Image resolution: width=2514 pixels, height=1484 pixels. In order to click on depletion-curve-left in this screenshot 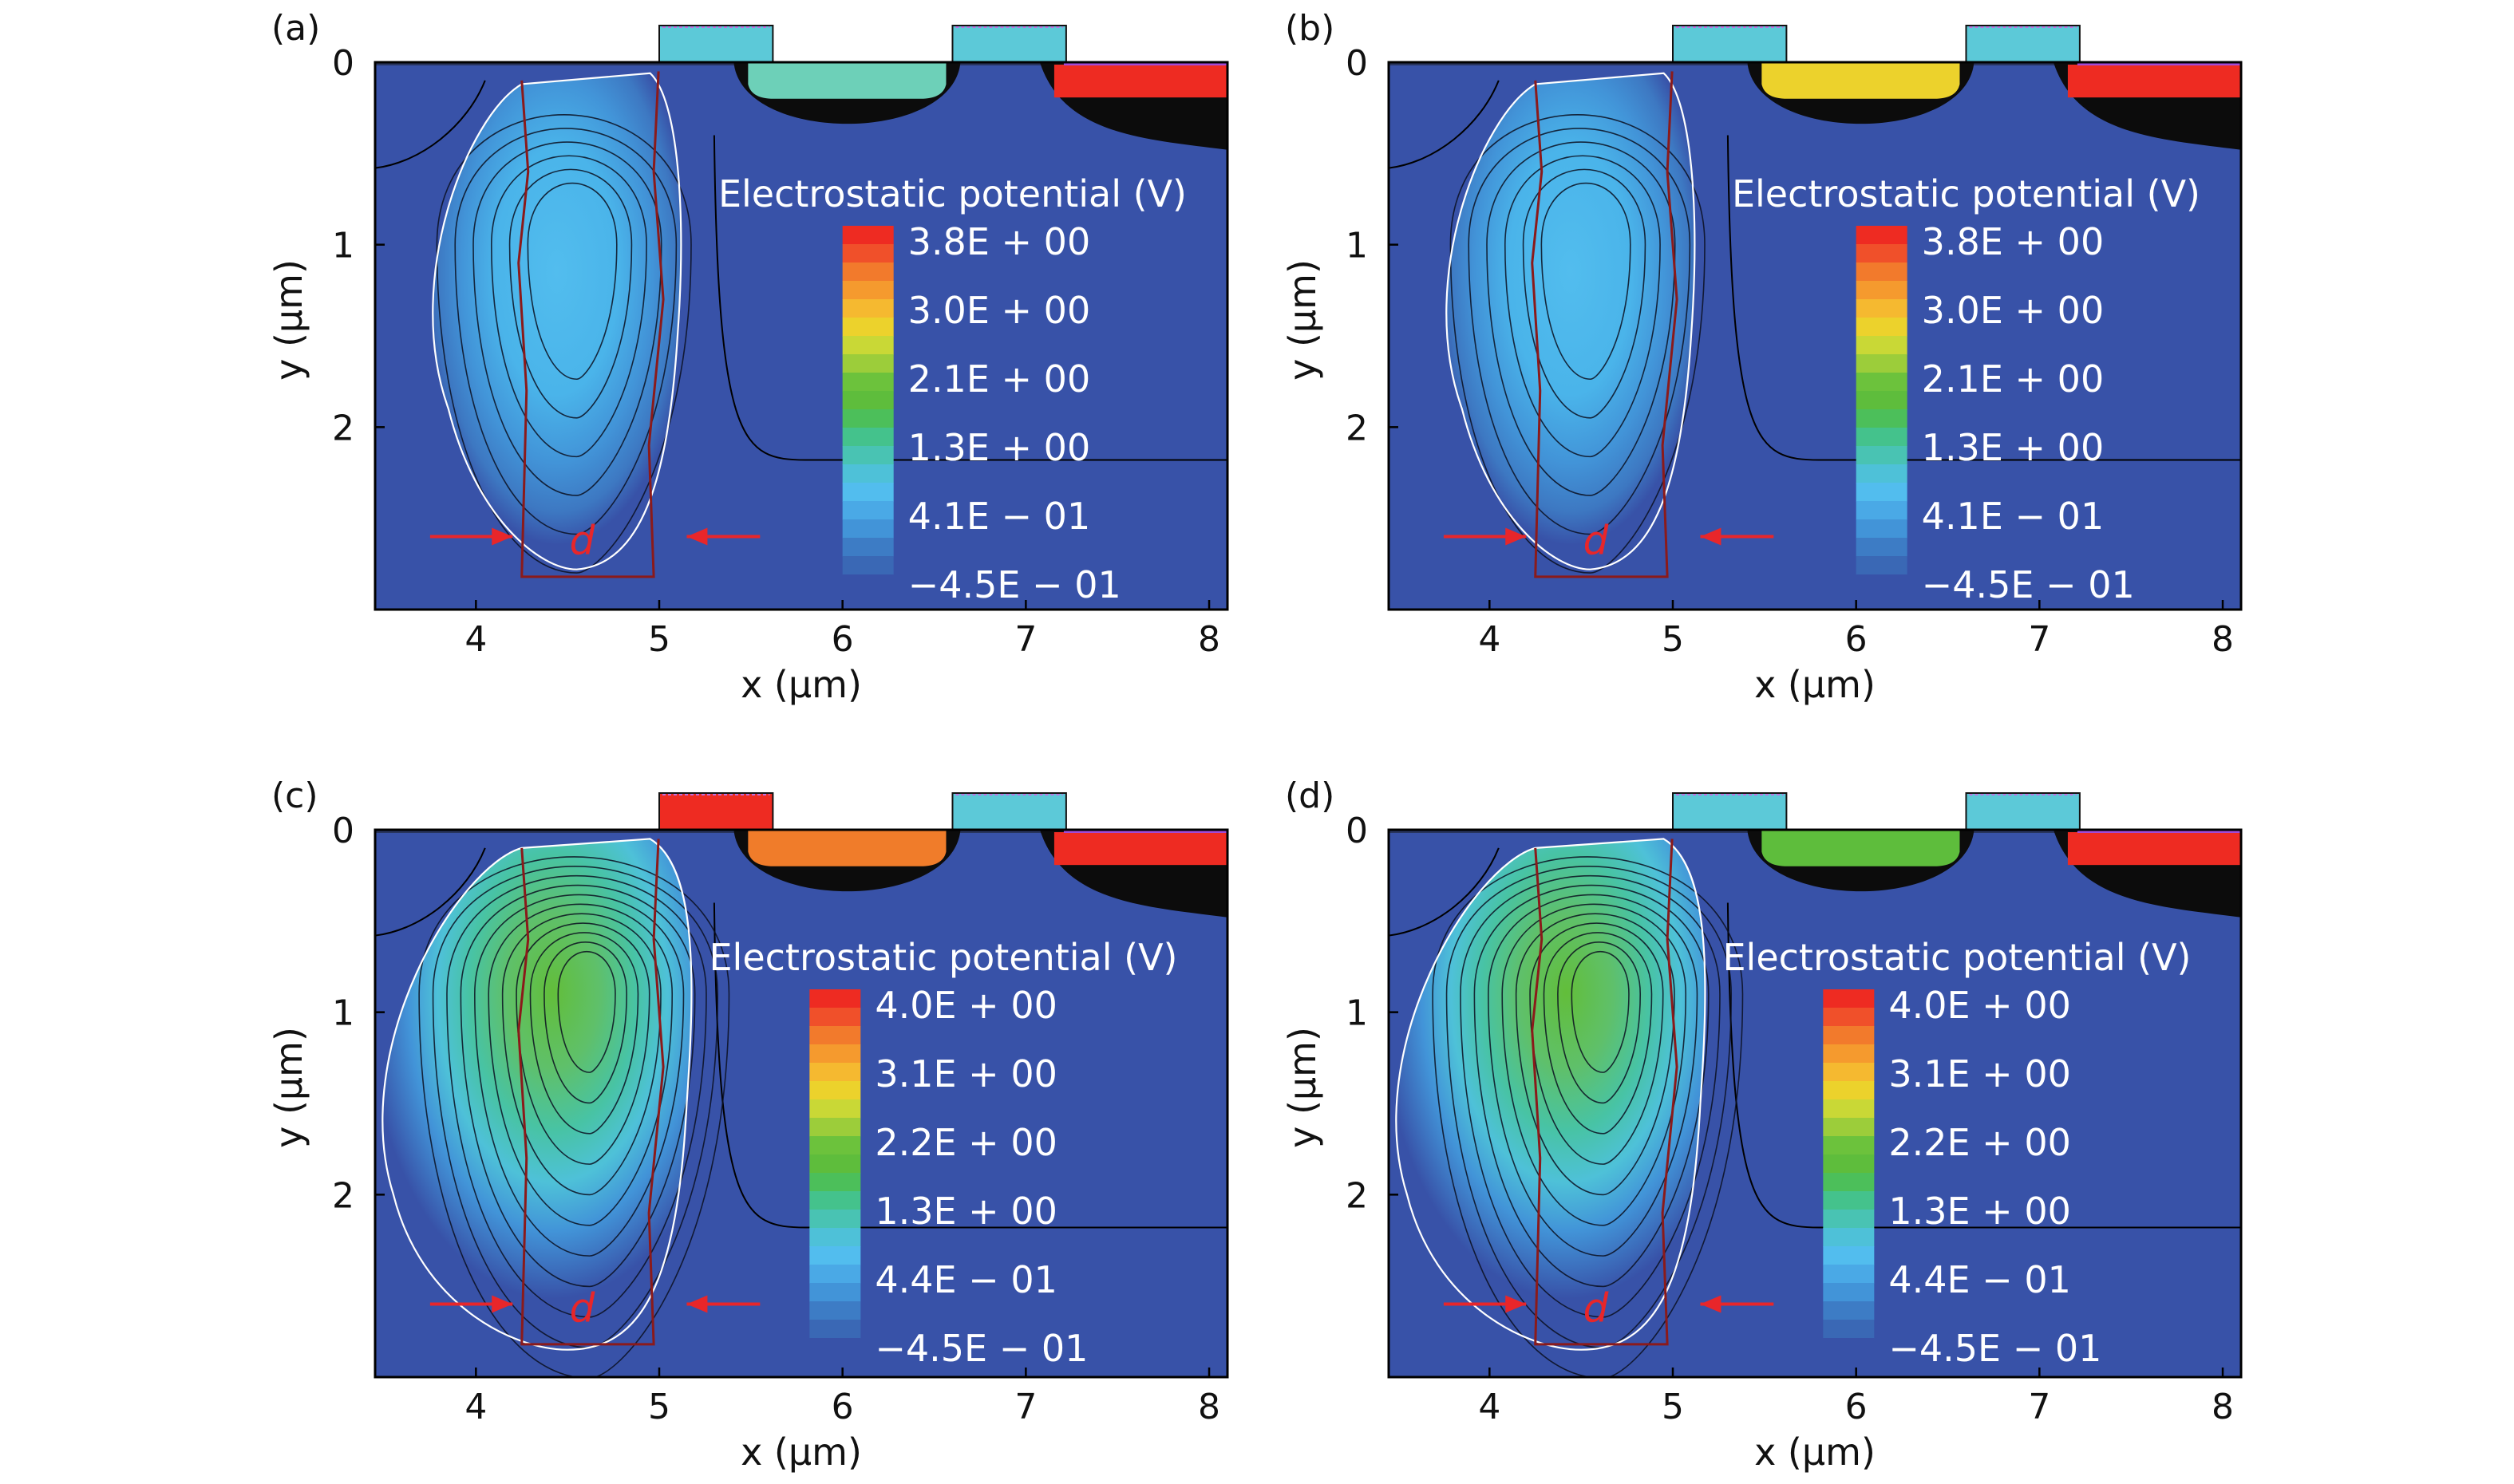, I will do `click(430, 892)`.